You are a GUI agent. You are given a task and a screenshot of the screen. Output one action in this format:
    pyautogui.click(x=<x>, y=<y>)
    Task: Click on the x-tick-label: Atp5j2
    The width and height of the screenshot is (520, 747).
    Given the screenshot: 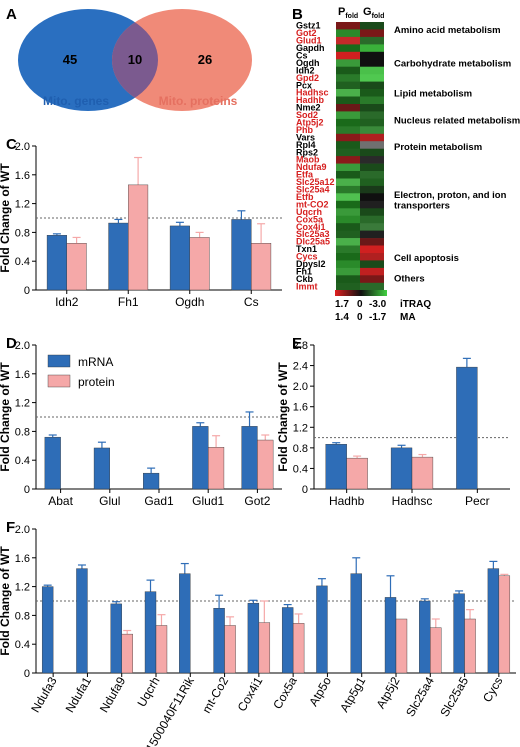 What is the action you would take?
    pyautogui.click(x=387, y=692)
    